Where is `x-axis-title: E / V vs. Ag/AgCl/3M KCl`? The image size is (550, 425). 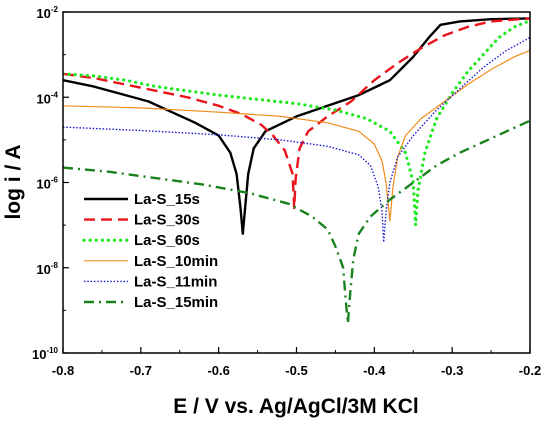 x-axis-title: E / V vs. Ag/AgCl/3M KCl is located at coordinates (295, 406).